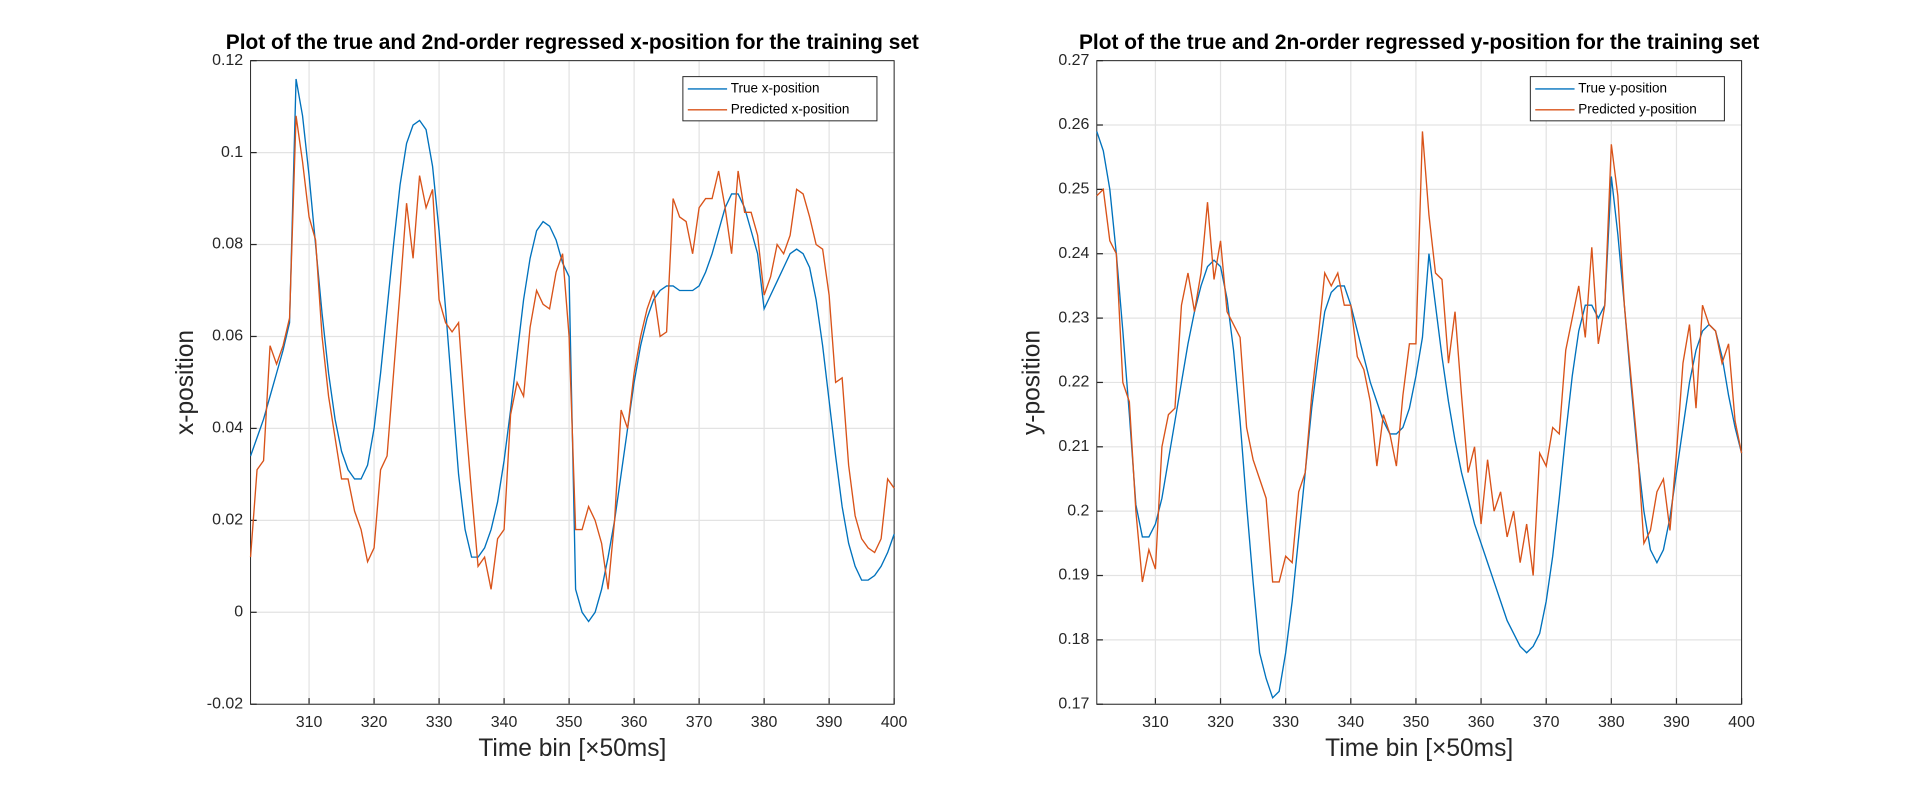 The image size is (1916, 787). What do you see at coordinates (1073, 575) in the screenshot?
I see `y-tick-label: 0.19` at bounding box center [1073, 575].